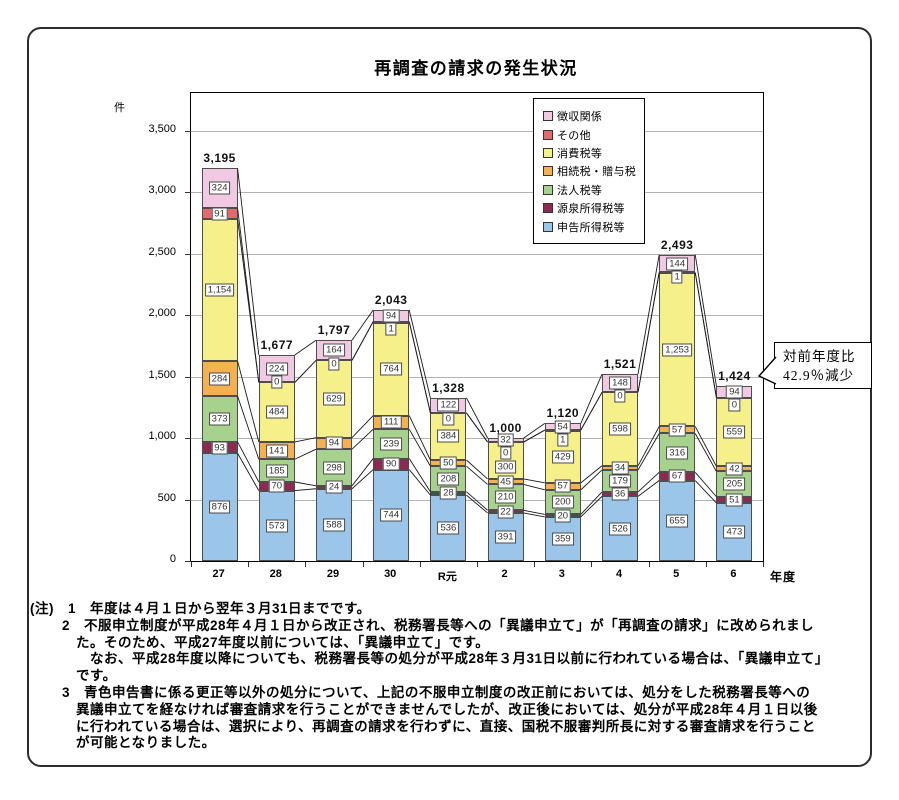 This screenshot has width=899, height=800. What do you see at coordinates (620, 468) in the screenshot?
I see `segment-value-label: 34` at bounding box center [620, 468].